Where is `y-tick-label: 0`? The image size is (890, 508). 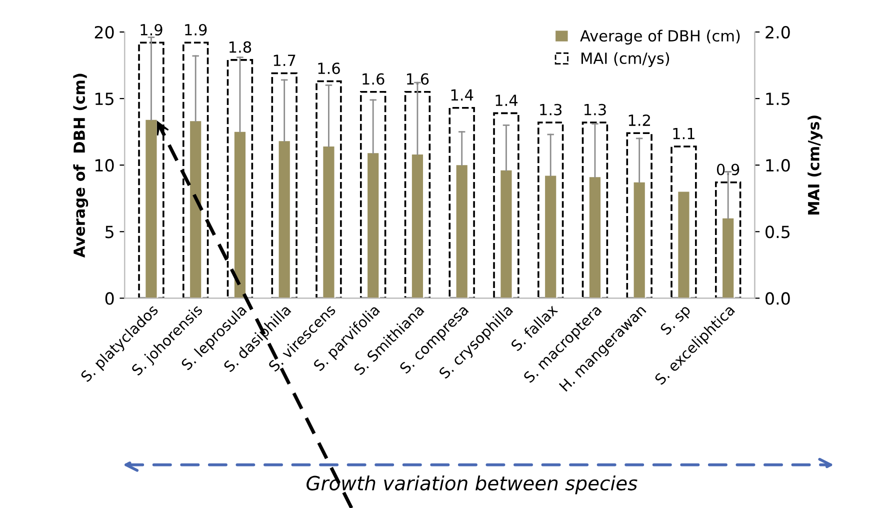 y-tick-label: 0 is located at coordinates (109, 298).